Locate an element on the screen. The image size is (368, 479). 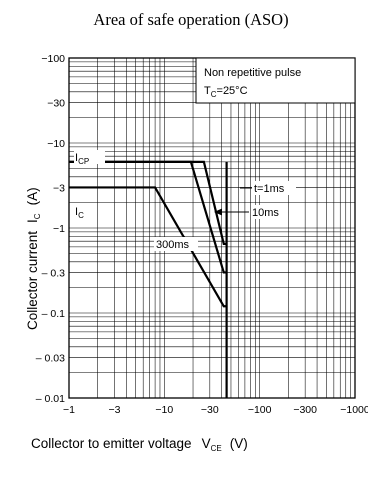
t300ms-label: 300ms is located at coordinates (173, 245).